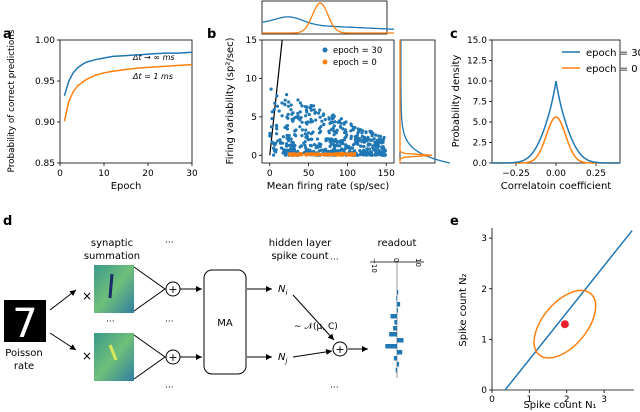 Image resolution: width=640 pixels, height=412 pixels. What do you see at coordinates (114, 289) in the screenshot?
I see `weight-image-top` at bounding box center [114, 289].